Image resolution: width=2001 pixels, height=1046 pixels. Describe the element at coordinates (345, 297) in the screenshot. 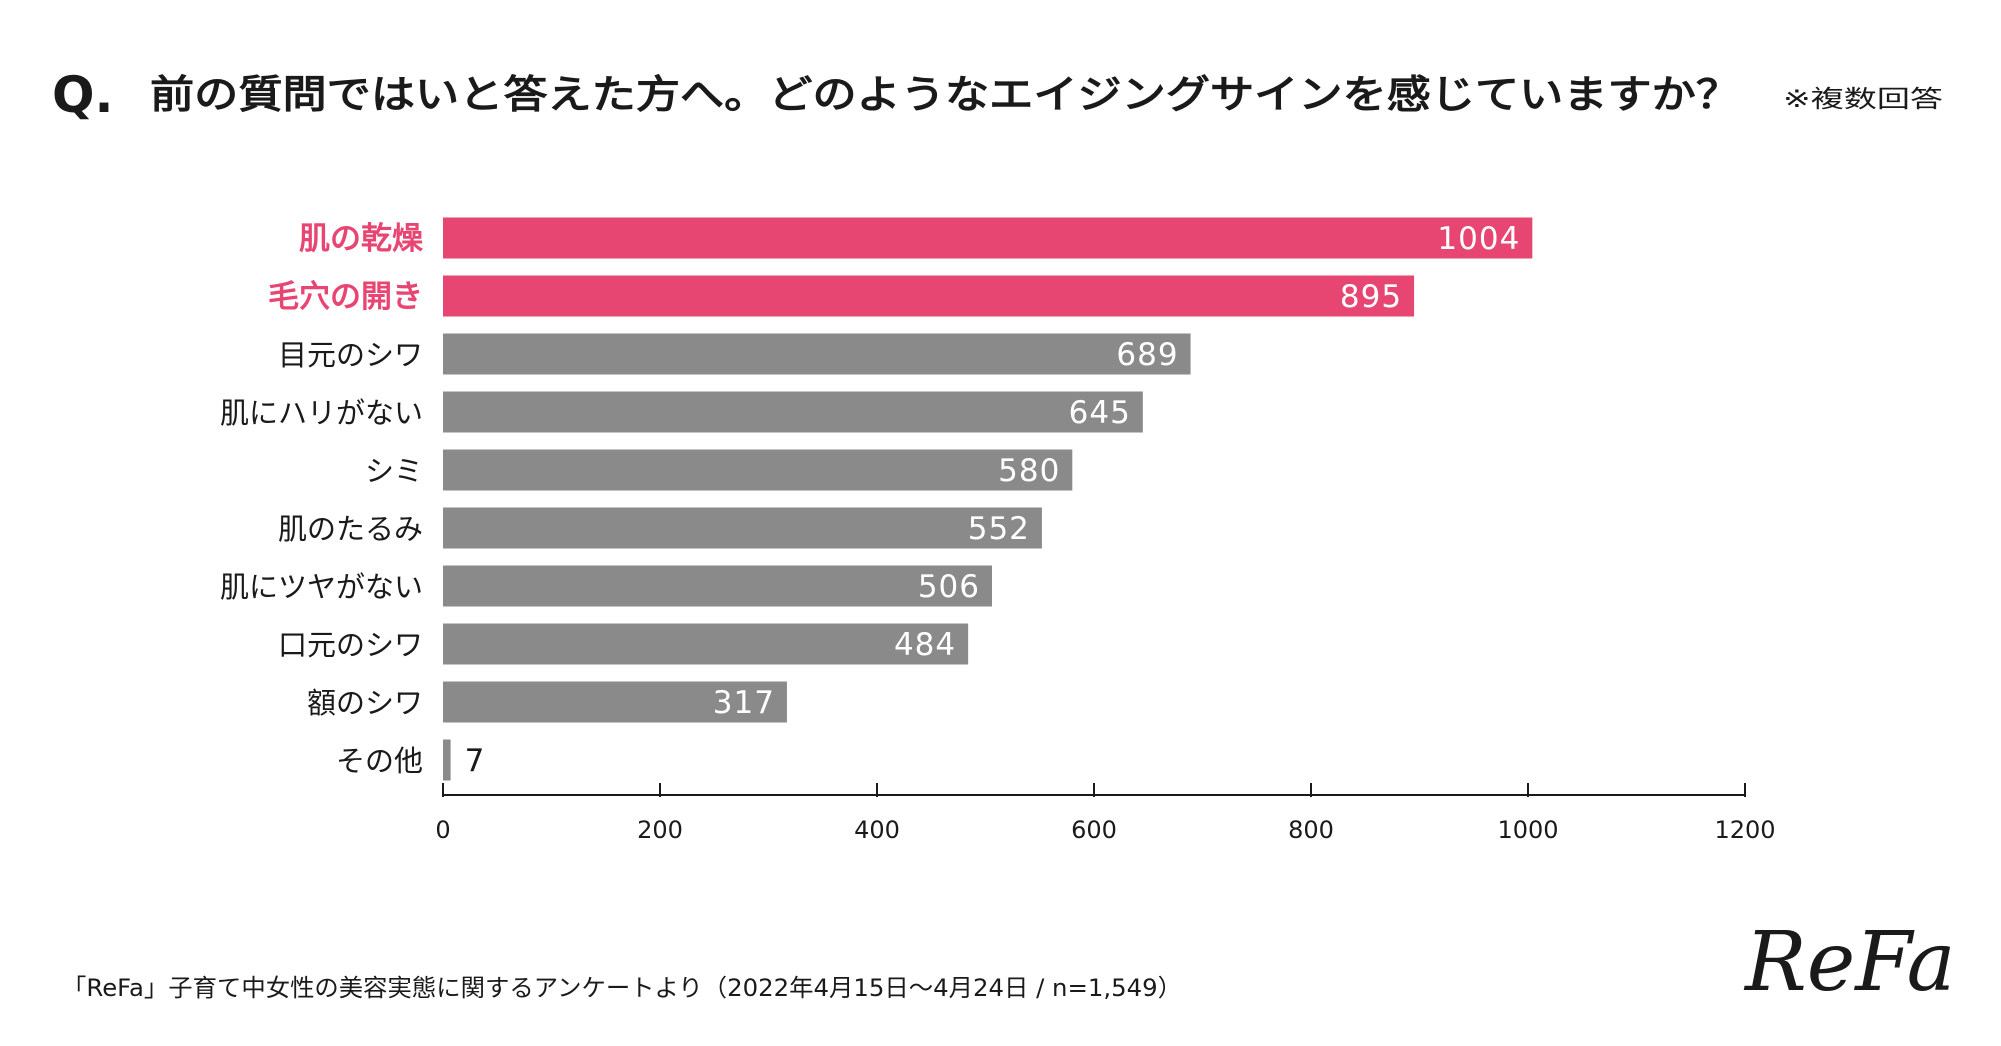

I see `category-label-1: 毛穴の開き` at that location.